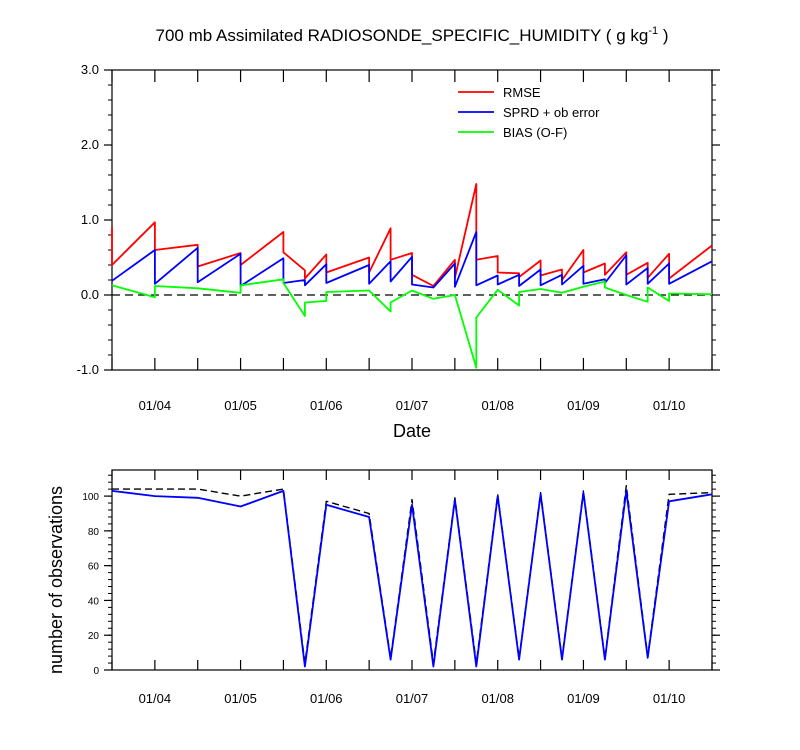 Image resolution: width=800 pixels, height=750 pixels. What do you see at coordinates (90, 144) in the screenshot?
I see `y-tick-label: 2.0` at bounding box center [90, 144].